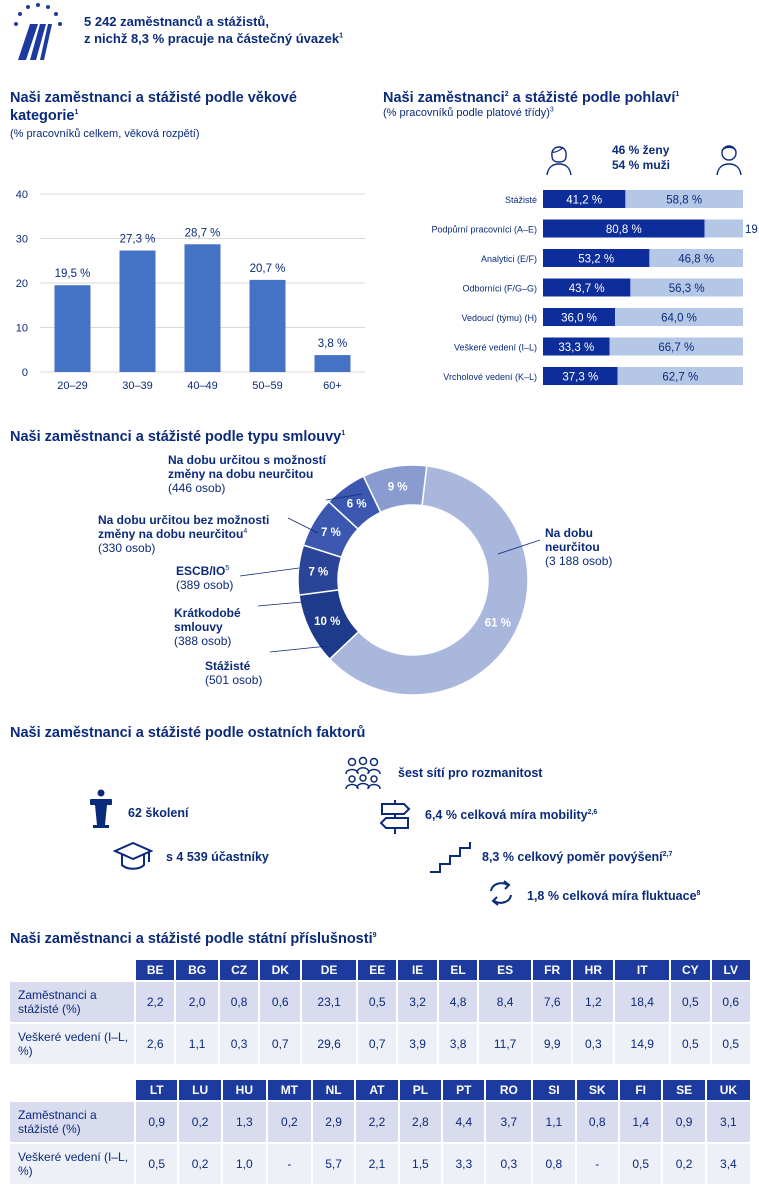 The height and width of the screenshot is (1195, 759). I want to click on contract-donut-chart: 61 % 10 % 7 % 7 % 6 % 9 %, so click(390, 580).